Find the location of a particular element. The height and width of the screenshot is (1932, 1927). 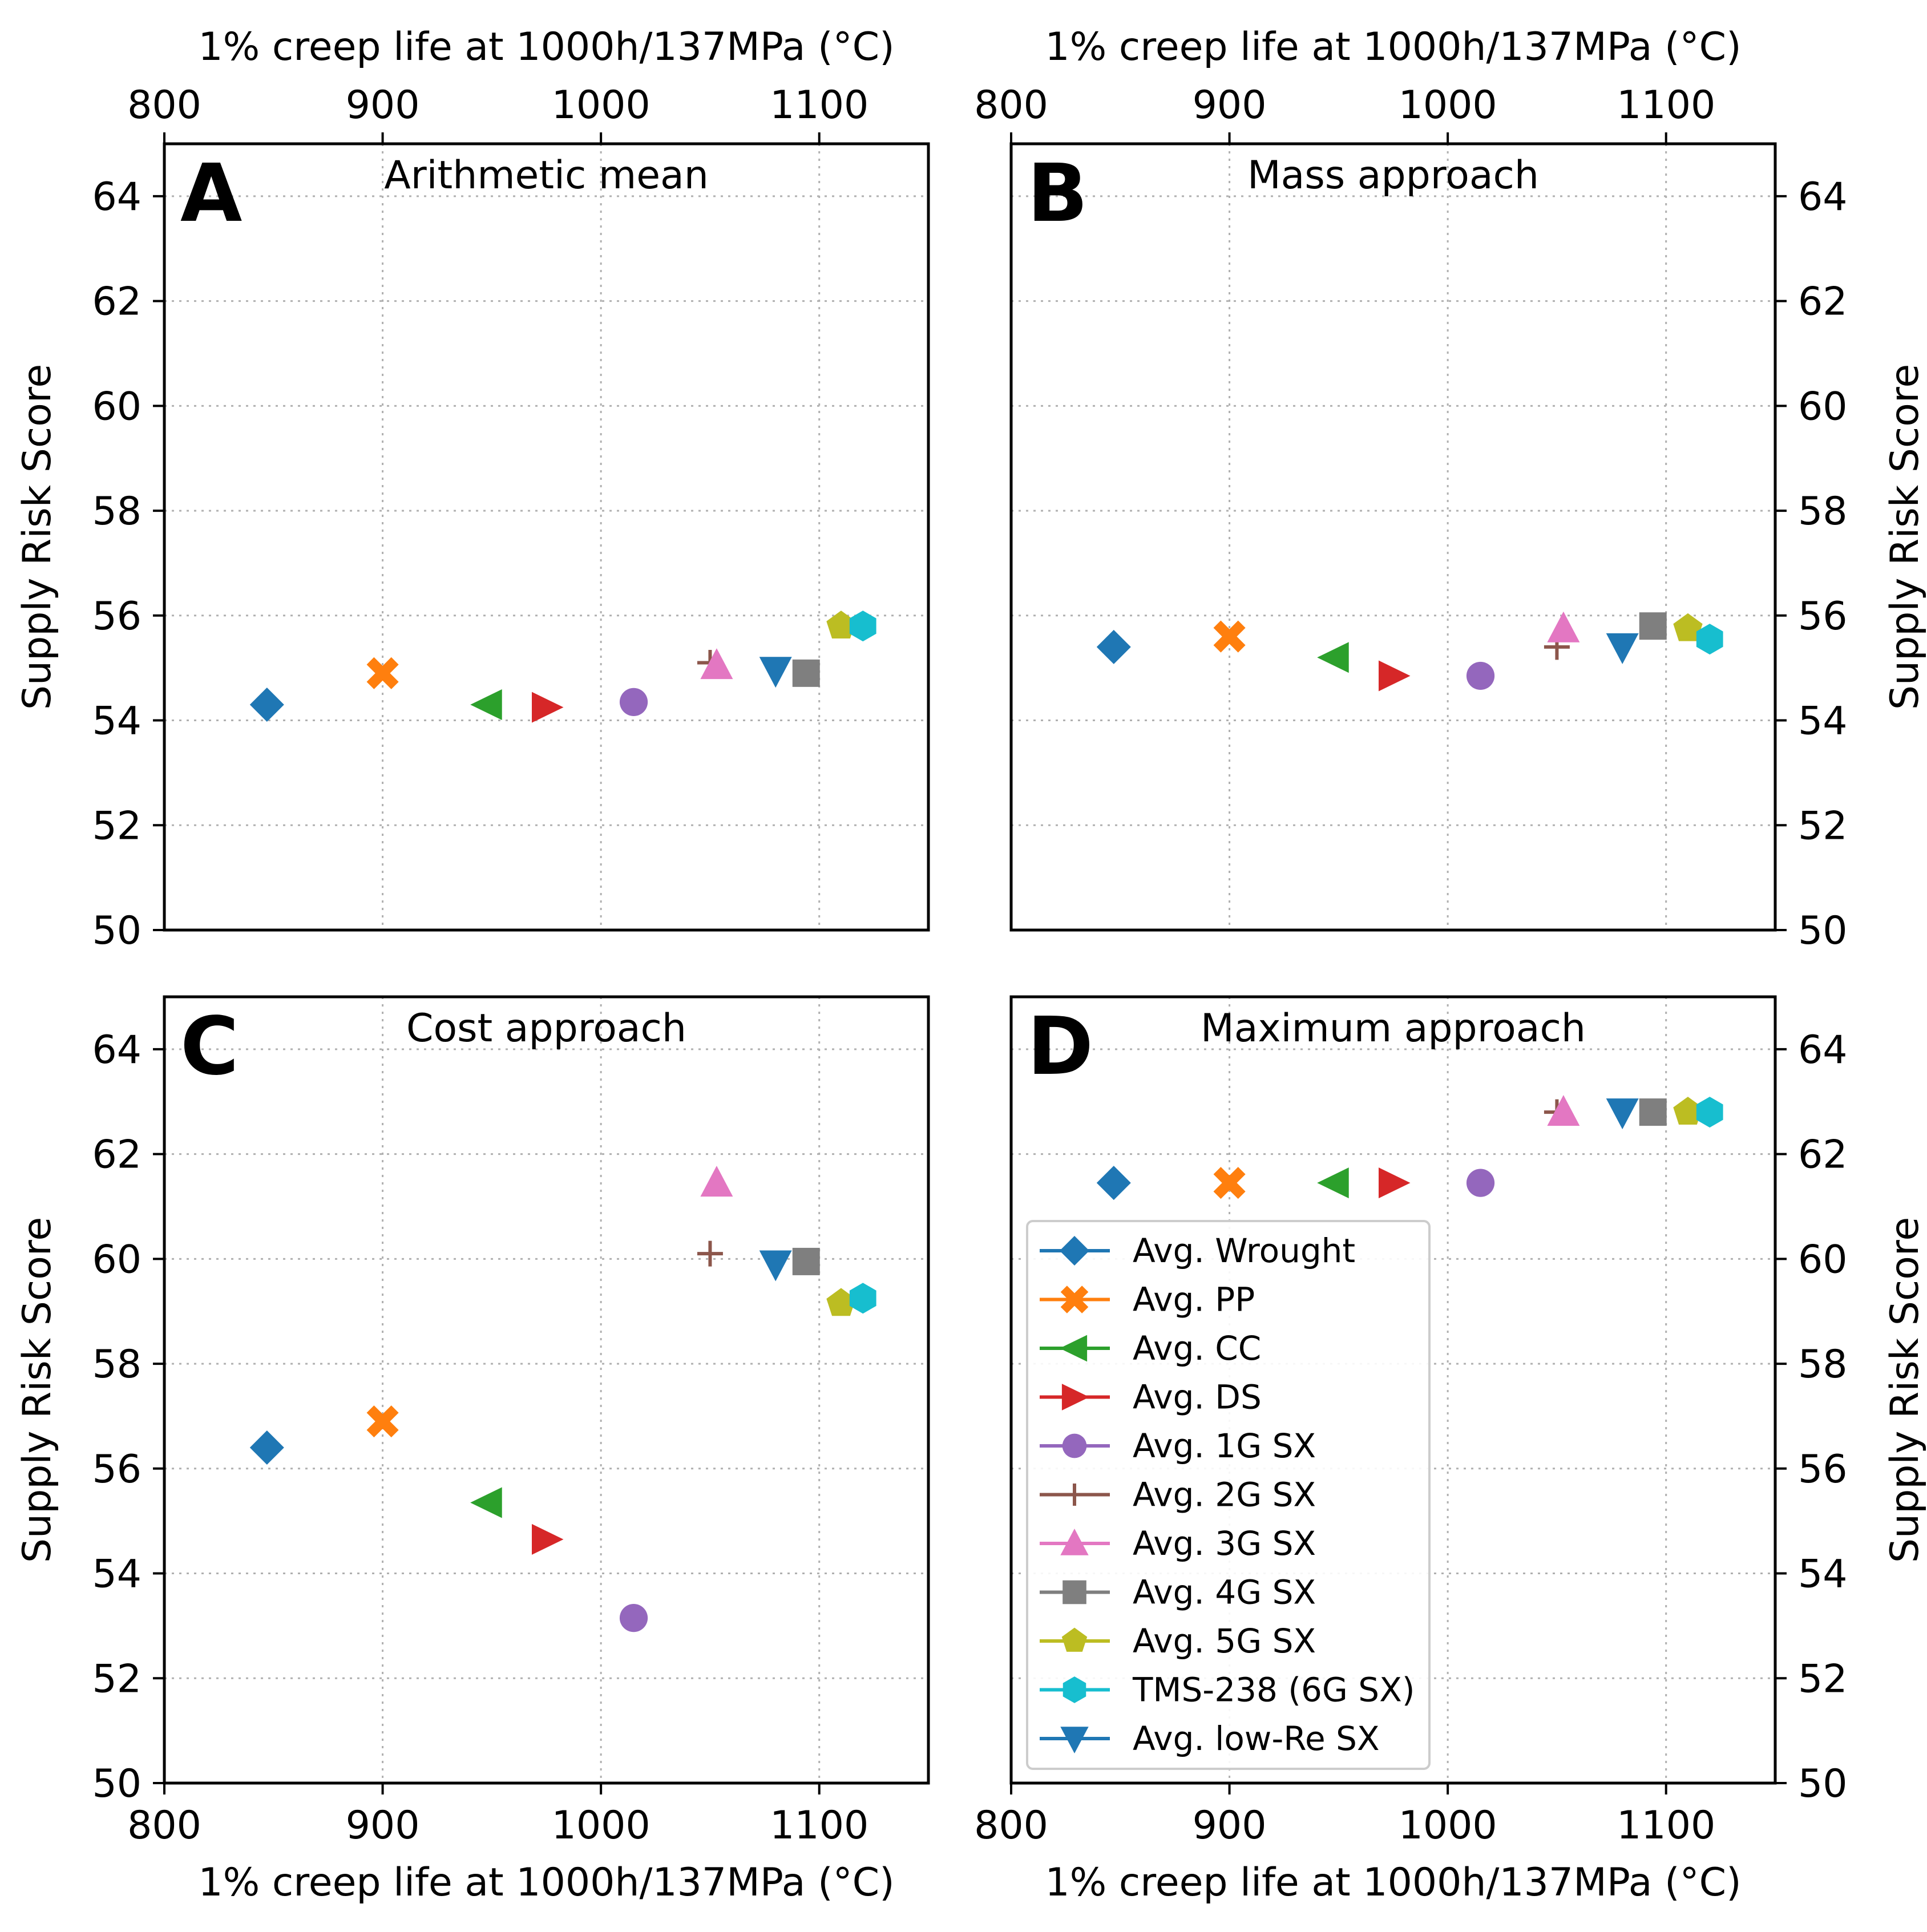

legend-item-avg-wrought: Avg. Wrought is located at coordinates (1198, 1250).